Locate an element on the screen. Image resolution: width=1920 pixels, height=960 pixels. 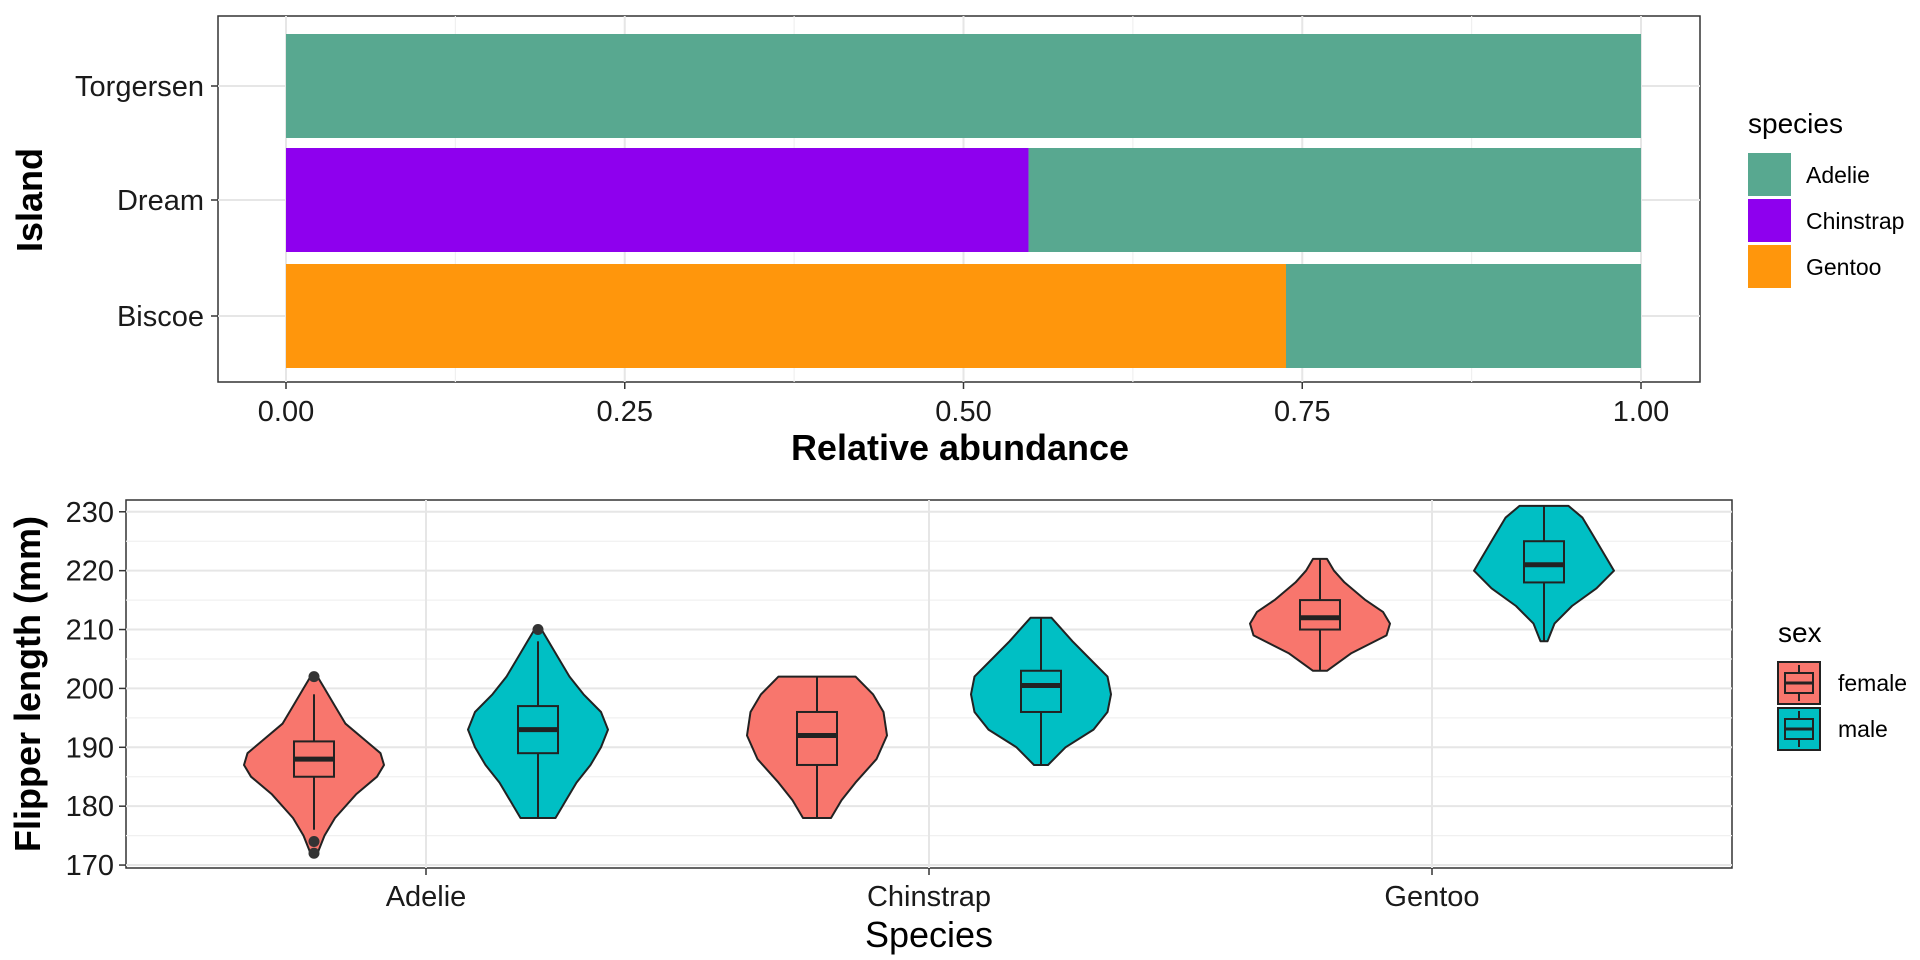
legend: species Adelie Chinstrap Gentoo is located at coordinates (1826, 198).